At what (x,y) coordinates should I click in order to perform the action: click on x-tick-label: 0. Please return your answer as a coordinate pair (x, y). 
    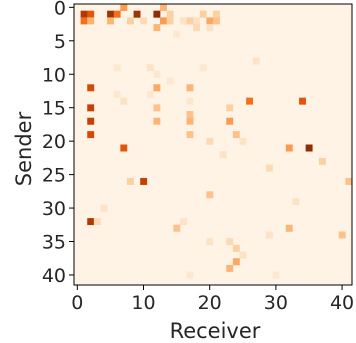
    Looking at the image, I should click on (77, 303).